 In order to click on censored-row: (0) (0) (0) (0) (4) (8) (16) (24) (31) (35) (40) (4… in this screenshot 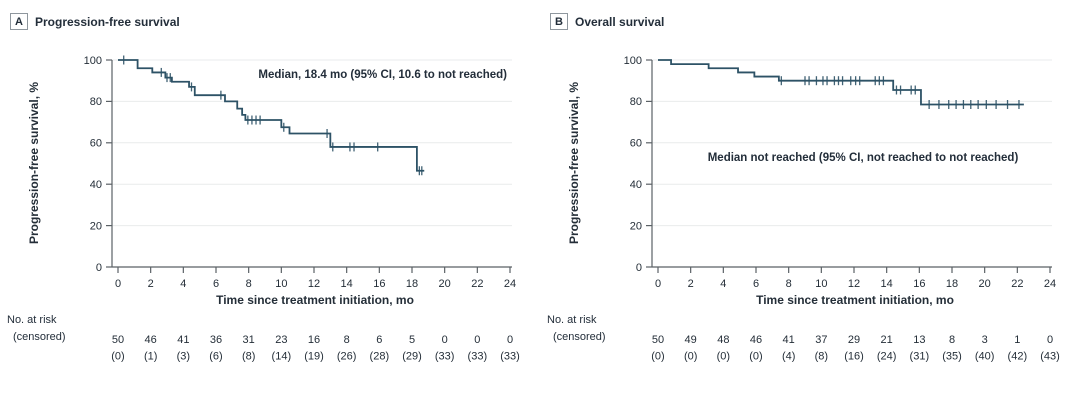, I will do `click(855, 357)`.